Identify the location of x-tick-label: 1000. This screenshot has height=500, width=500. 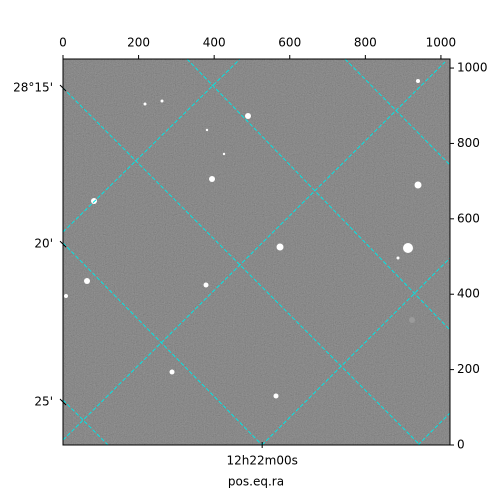
(441, 43).